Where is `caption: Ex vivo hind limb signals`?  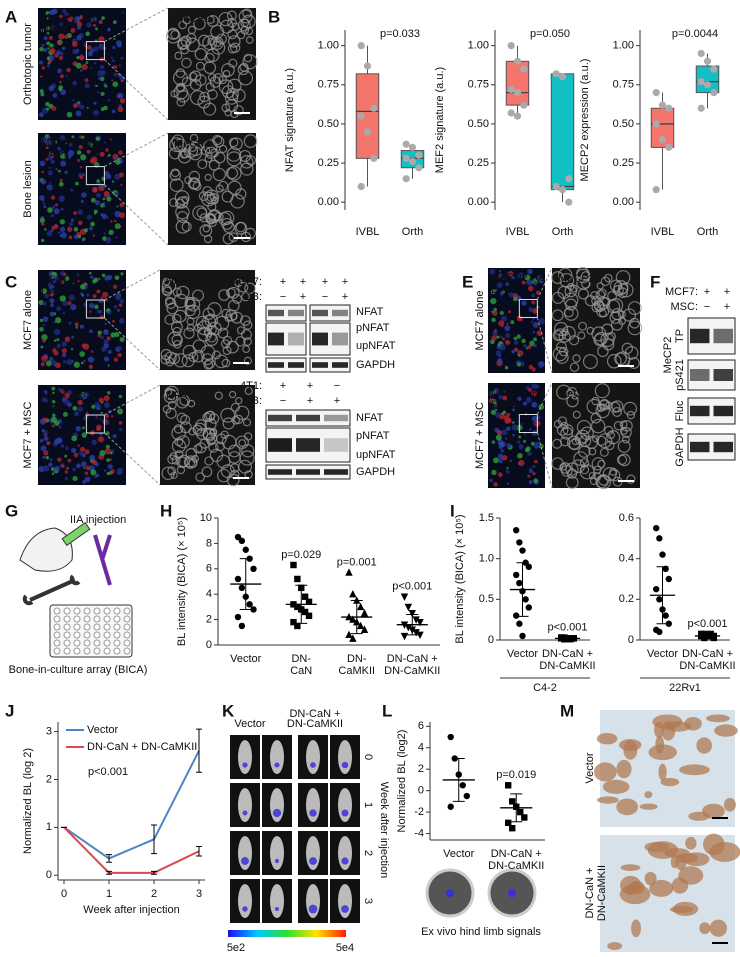
caption: Ex vivo hind limb signals is located at coordinates (481, 932).